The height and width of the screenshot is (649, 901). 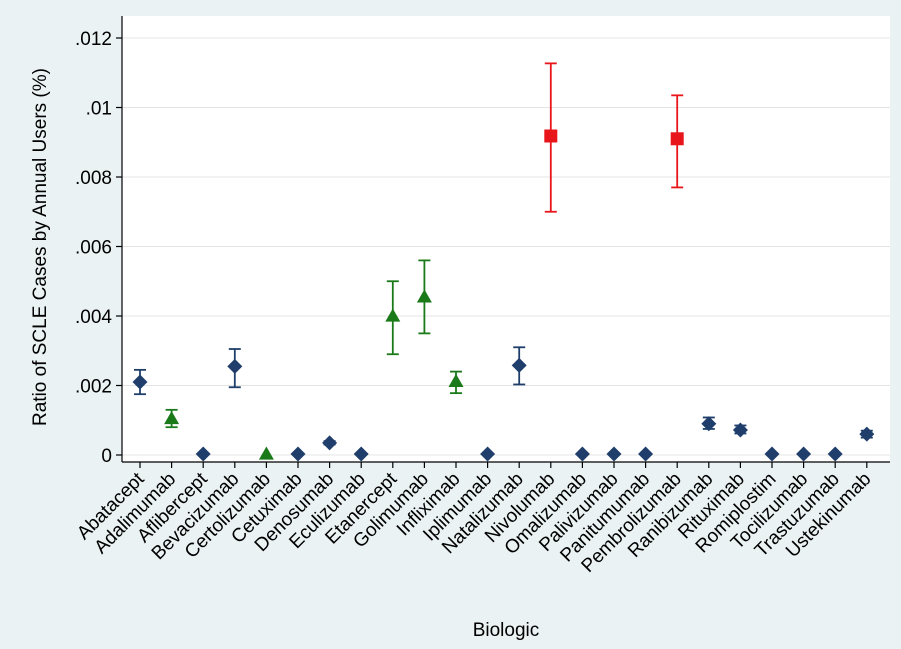 I want to click on y-axis-title: Ratio of SCLE Cases by Annual Users (%), so click(x=40, y=247).